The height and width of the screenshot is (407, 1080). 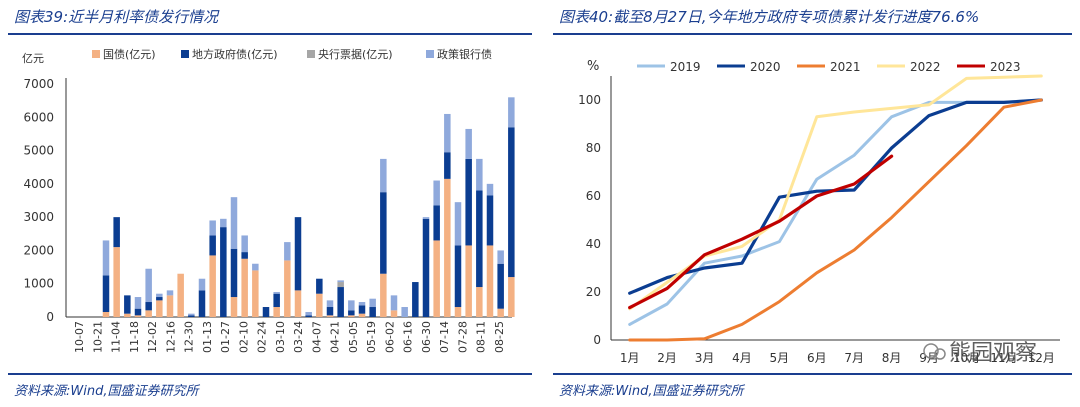 I want to click on wechat-icon, so click(x=931, y=351).